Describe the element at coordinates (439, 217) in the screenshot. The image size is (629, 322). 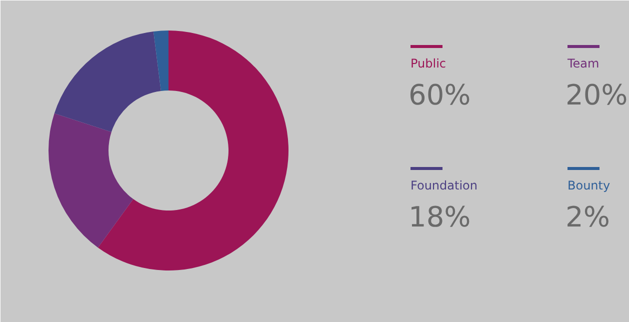
I see `data-label: 18%` at that location.